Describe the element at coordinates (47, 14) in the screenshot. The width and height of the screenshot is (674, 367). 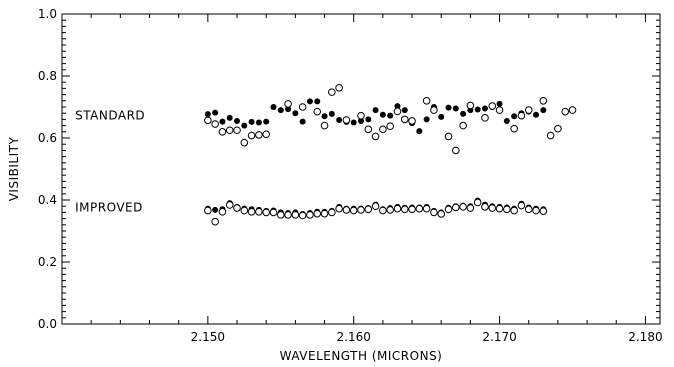
I see `y-tick-label: 1.0` at that location.